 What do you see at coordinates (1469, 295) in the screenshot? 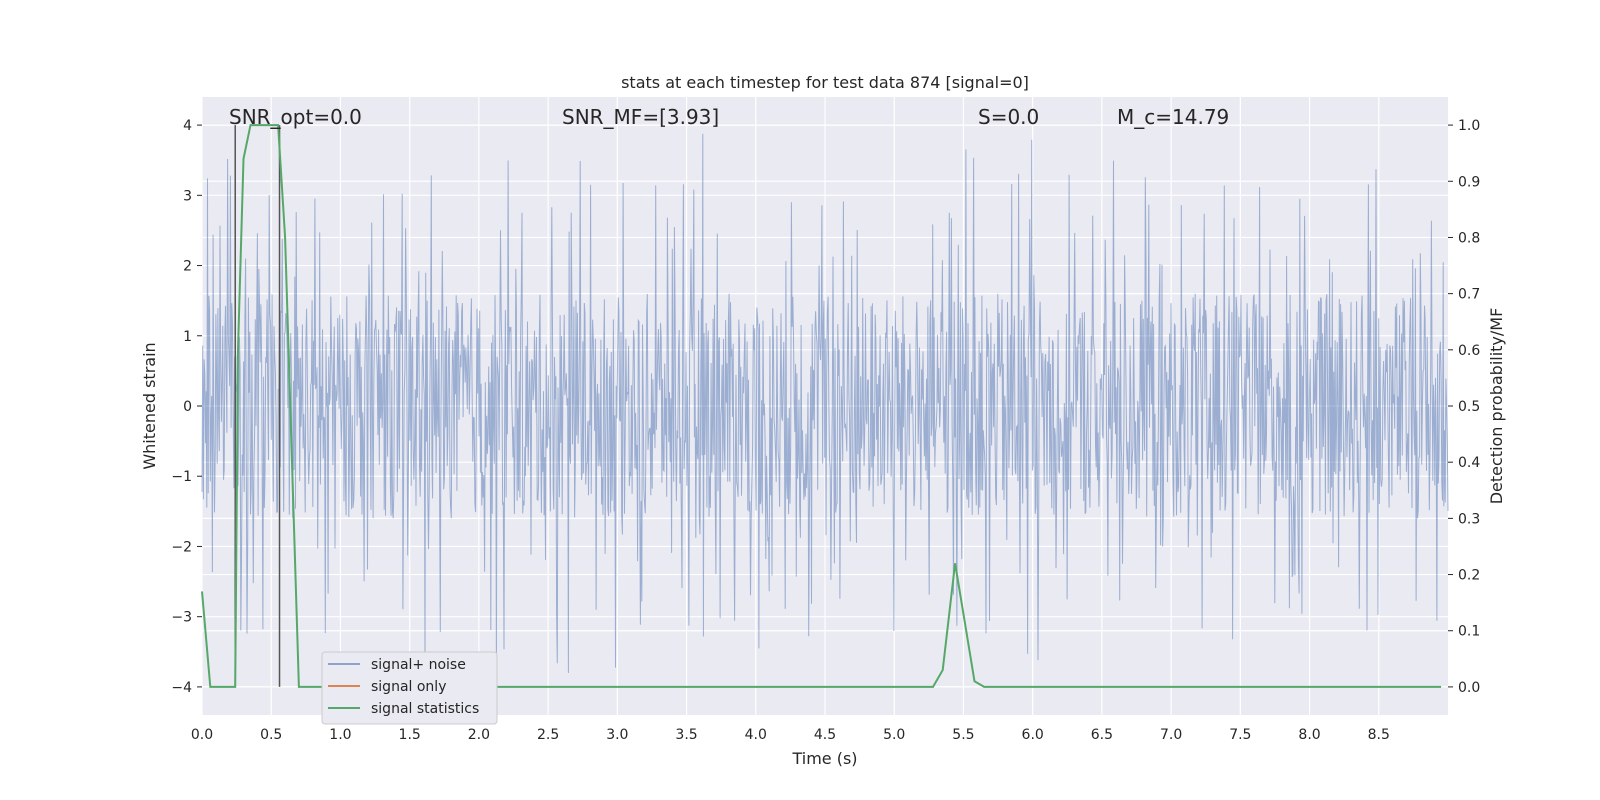
I see `y-right-tick-label: 0.7` at bounding box center [1469, 295].